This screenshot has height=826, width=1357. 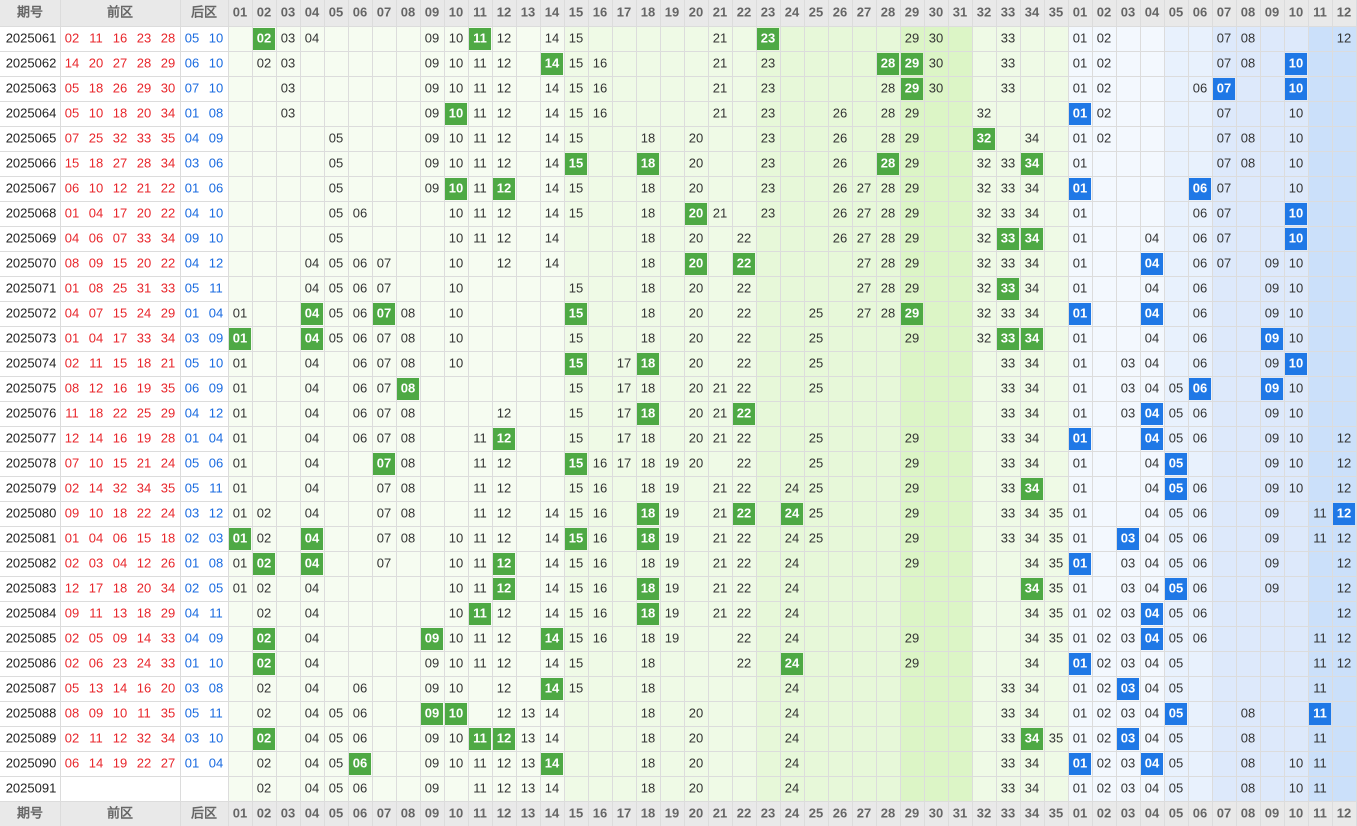 I want to click on miss-number: 11, so click(x=480, y=162).